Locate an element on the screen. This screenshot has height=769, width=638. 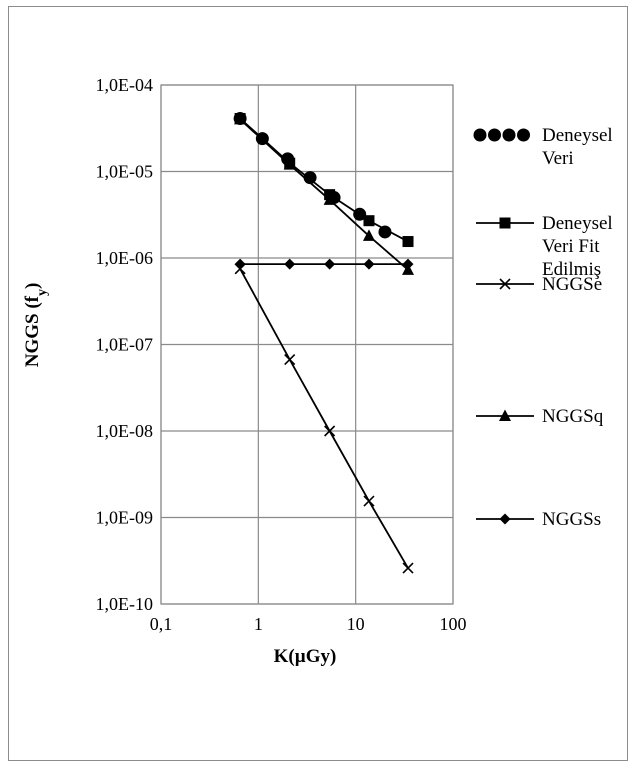
legend-label: Veri is located at coordinates (558, 158).